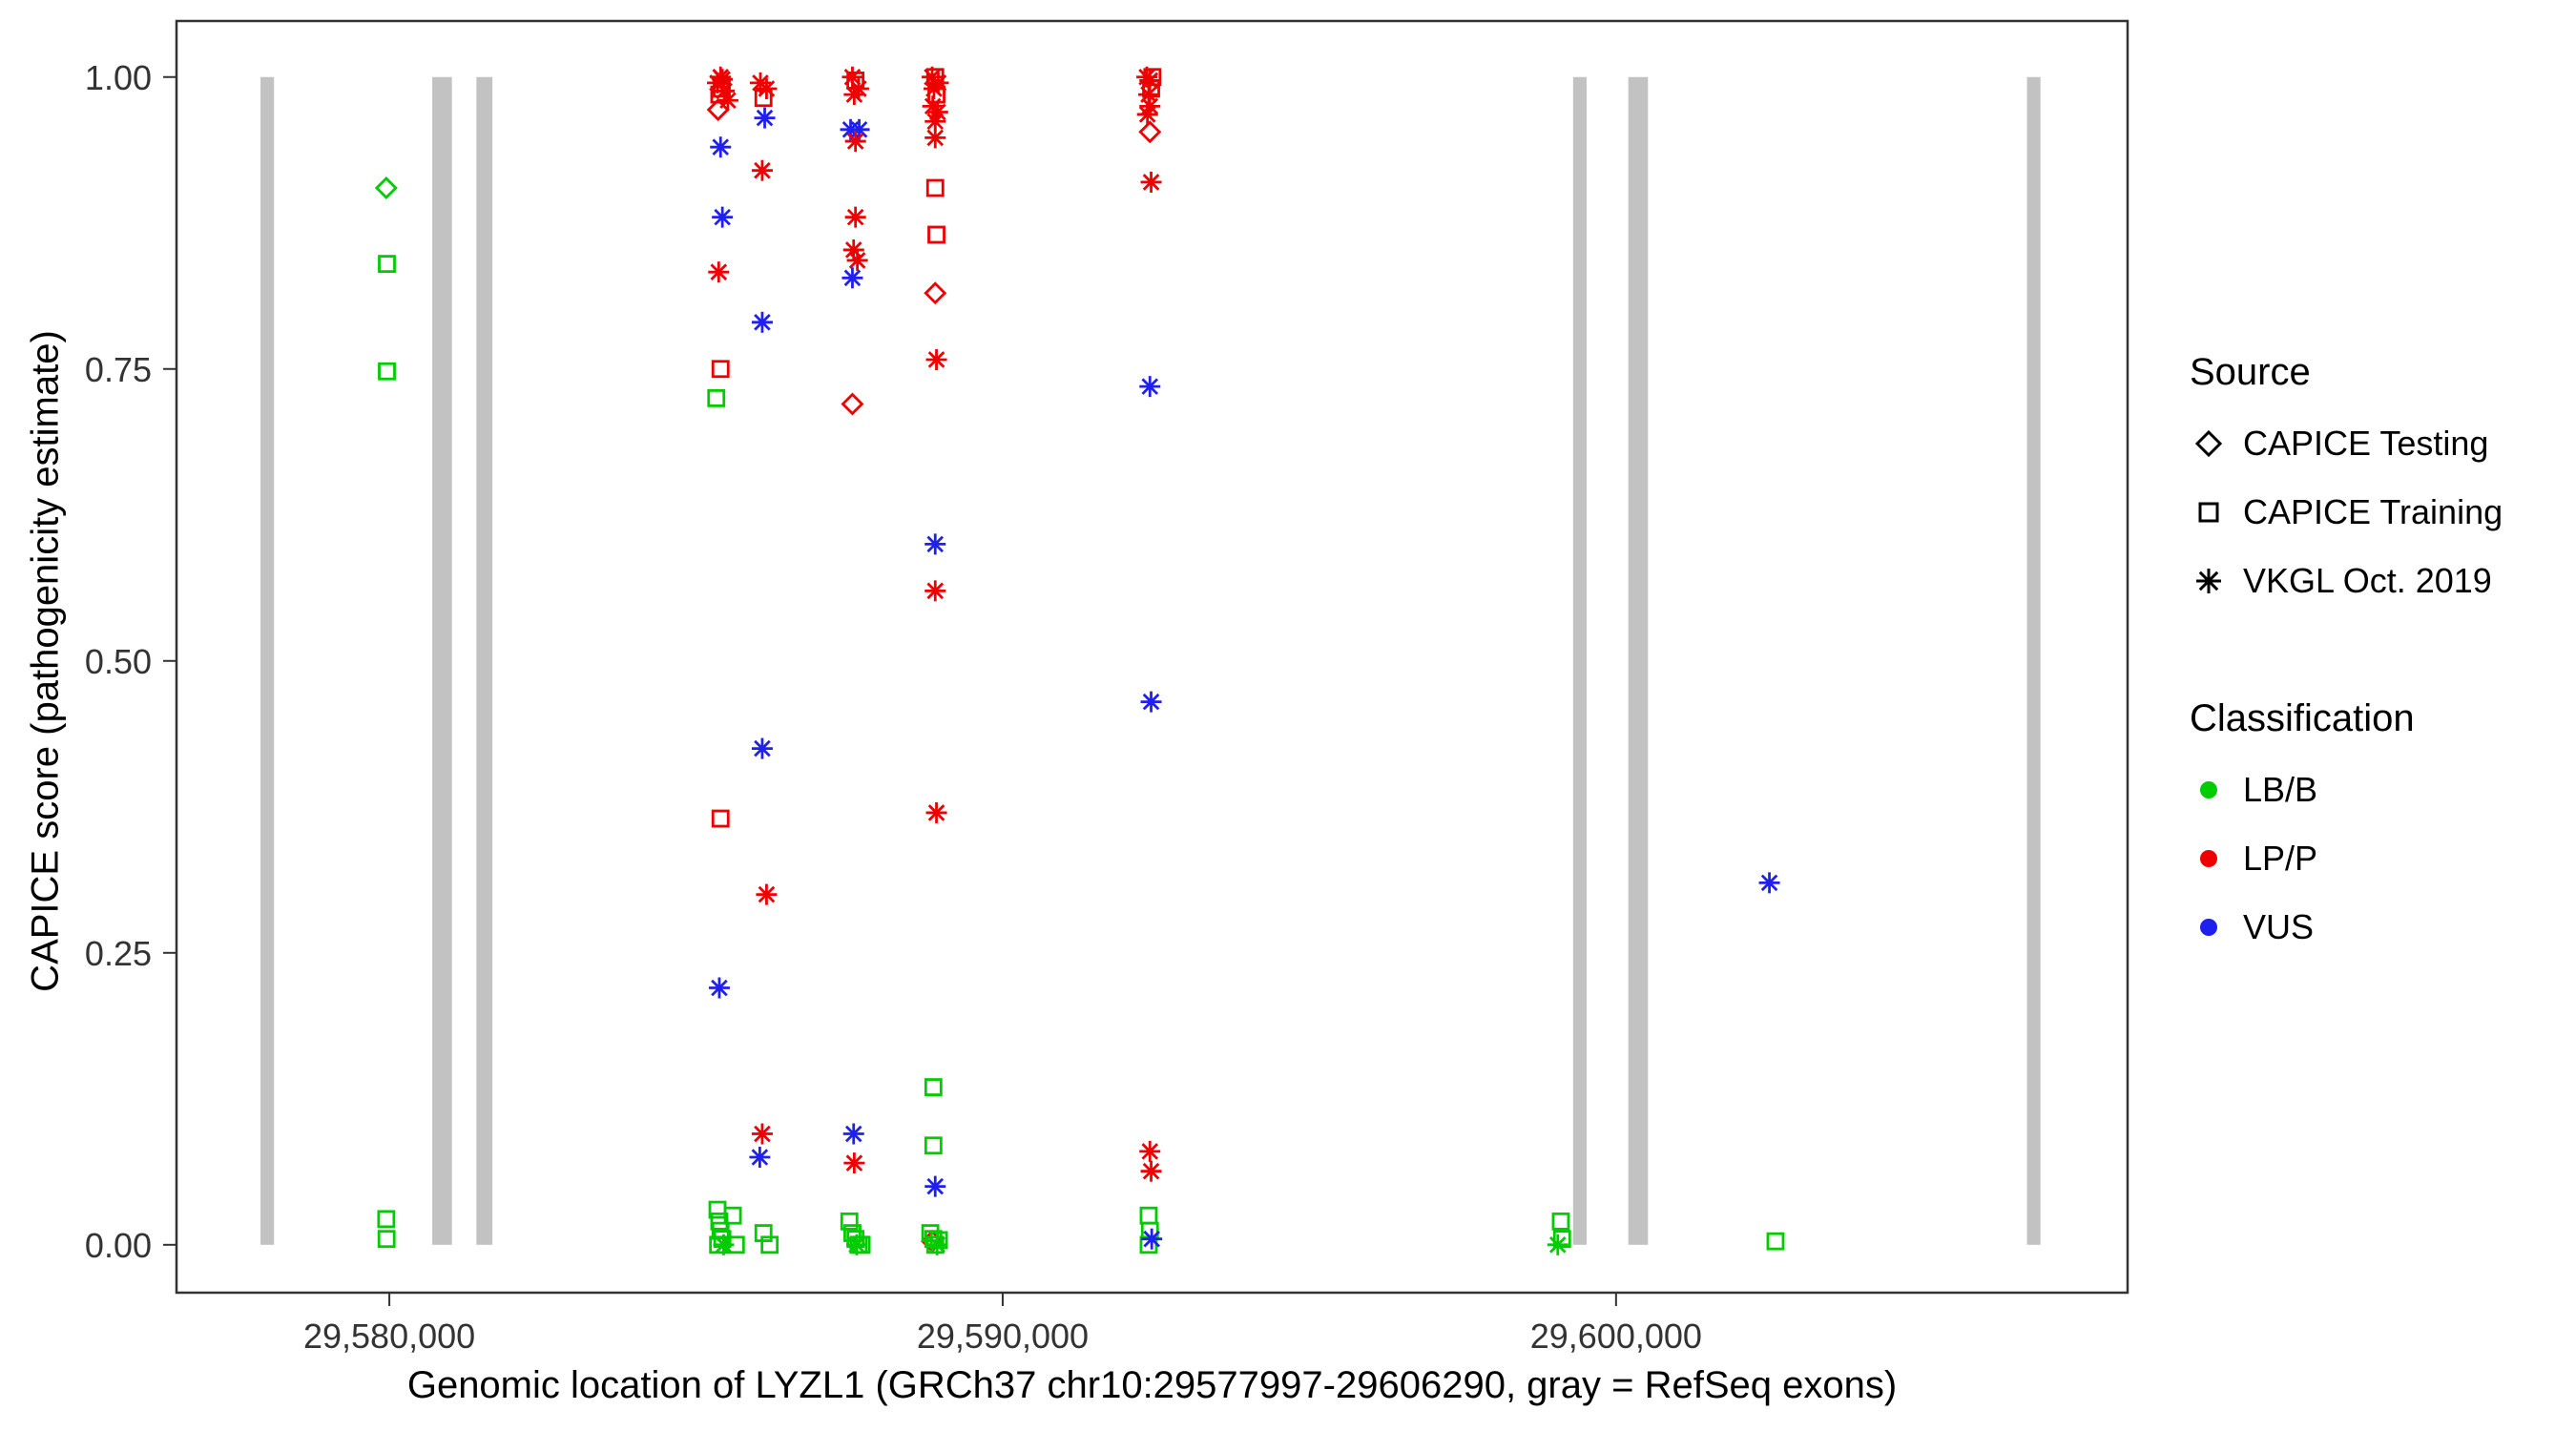 The height and width of the screenshot is (1431, 2576). I want to click on y-axis-tick-label: 0.50, so click(118, 661).